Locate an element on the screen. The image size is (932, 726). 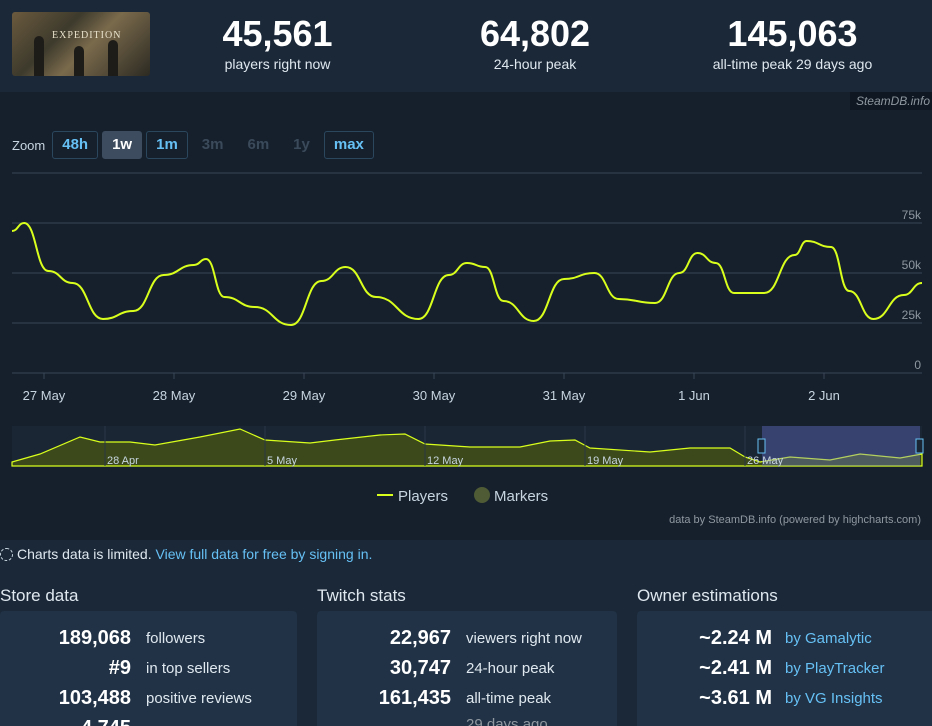
stat-label: players right now is located at coordinates (277, 64).